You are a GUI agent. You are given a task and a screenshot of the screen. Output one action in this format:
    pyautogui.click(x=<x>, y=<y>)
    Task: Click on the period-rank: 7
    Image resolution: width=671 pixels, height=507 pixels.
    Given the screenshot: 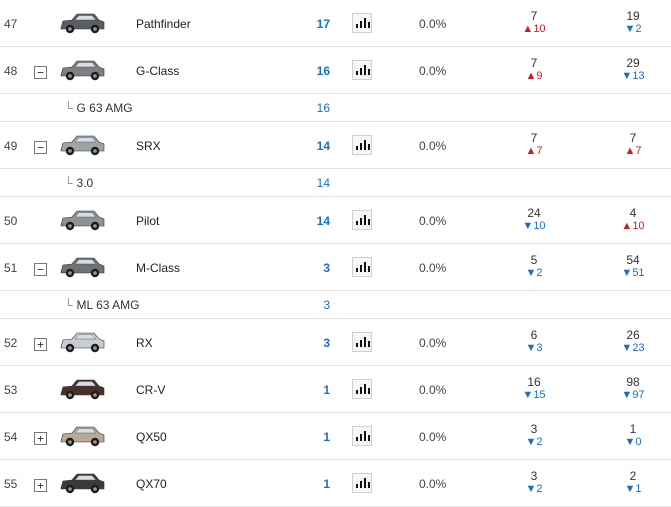 What is the action you would take?
    pyautogui.click(x=534, y=16)
    